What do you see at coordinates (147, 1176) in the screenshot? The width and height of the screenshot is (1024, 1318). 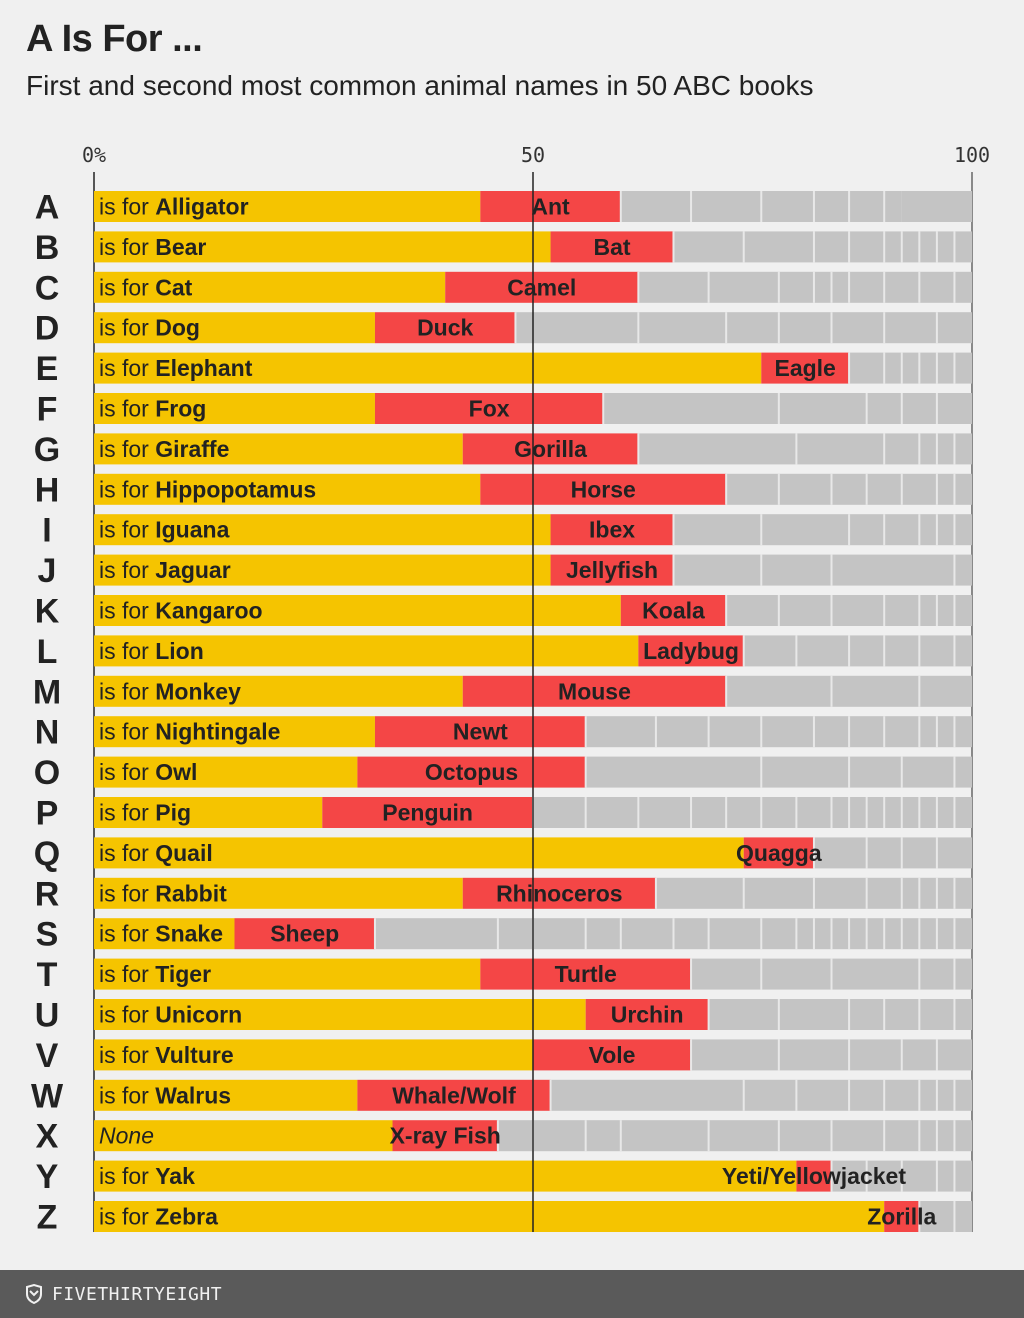 I see `first-animal-label: is for Yak` at bounding box center [147, 1176].